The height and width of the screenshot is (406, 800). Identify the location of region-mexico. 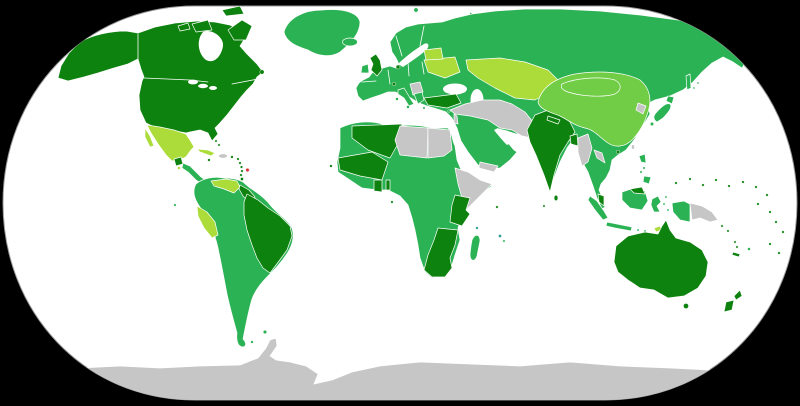
(170, 143).